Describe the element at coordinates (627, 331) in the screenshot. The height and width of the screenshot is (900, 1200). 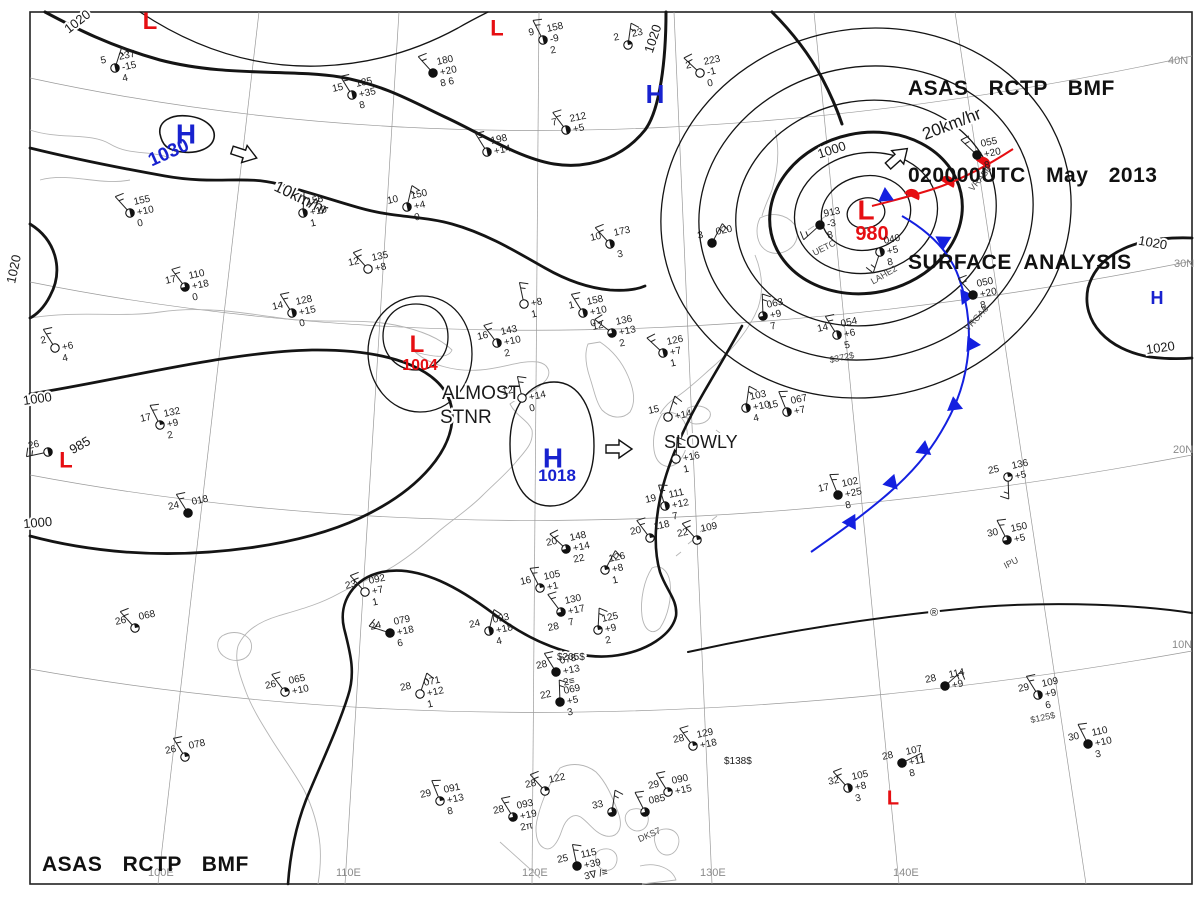
I see `station-pressure-change: +13` at that location.